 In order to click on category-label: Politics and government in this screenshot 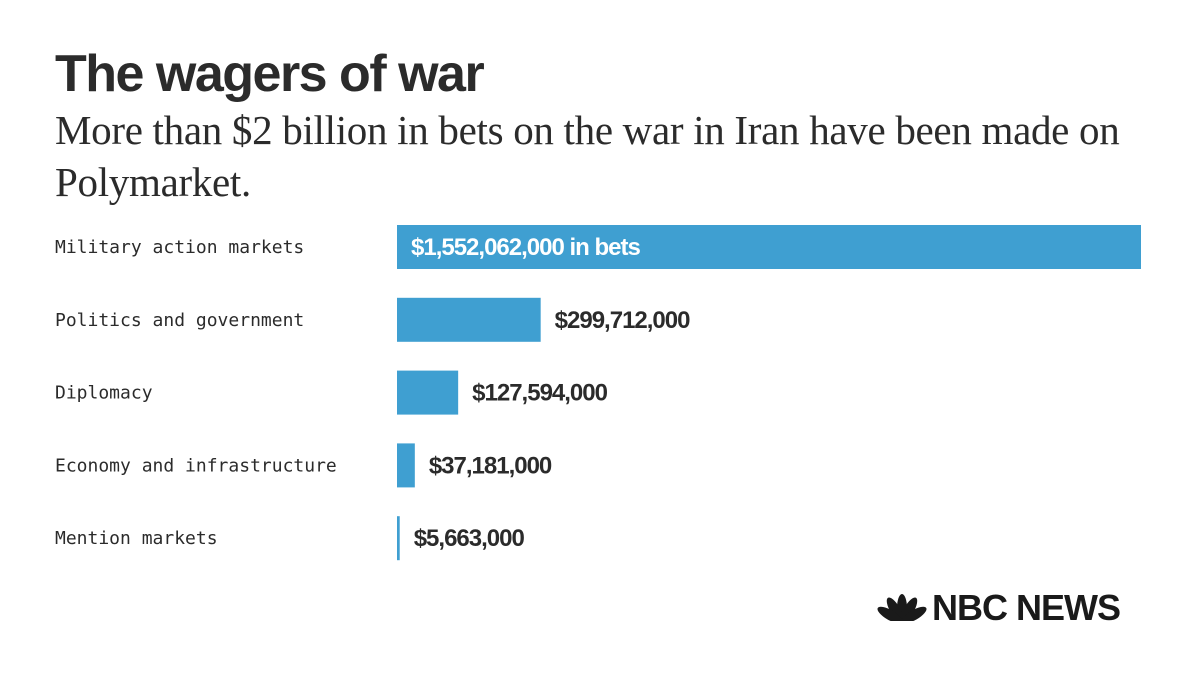, I will do `click(179, 320)`.